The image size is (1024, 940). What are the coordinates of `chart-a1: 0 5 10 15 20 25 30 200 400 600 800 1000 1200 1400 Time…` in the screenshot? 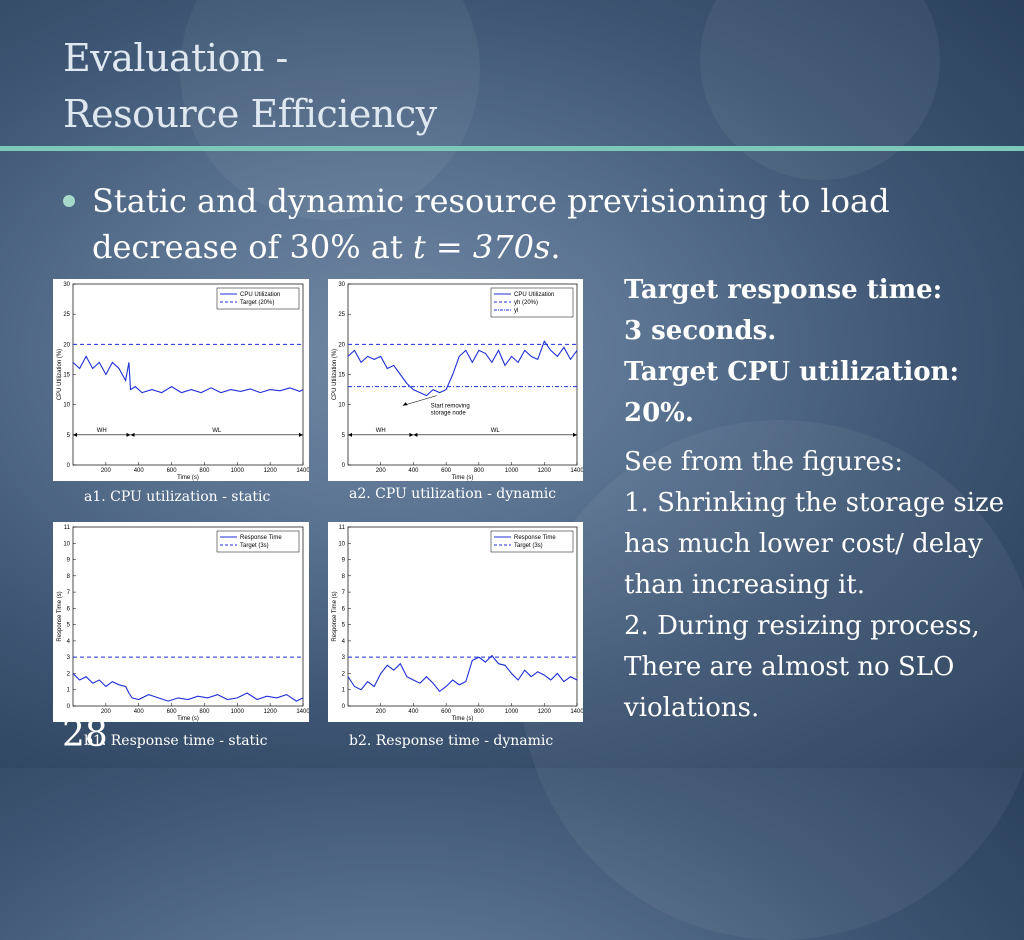 It's located at (181, 380).